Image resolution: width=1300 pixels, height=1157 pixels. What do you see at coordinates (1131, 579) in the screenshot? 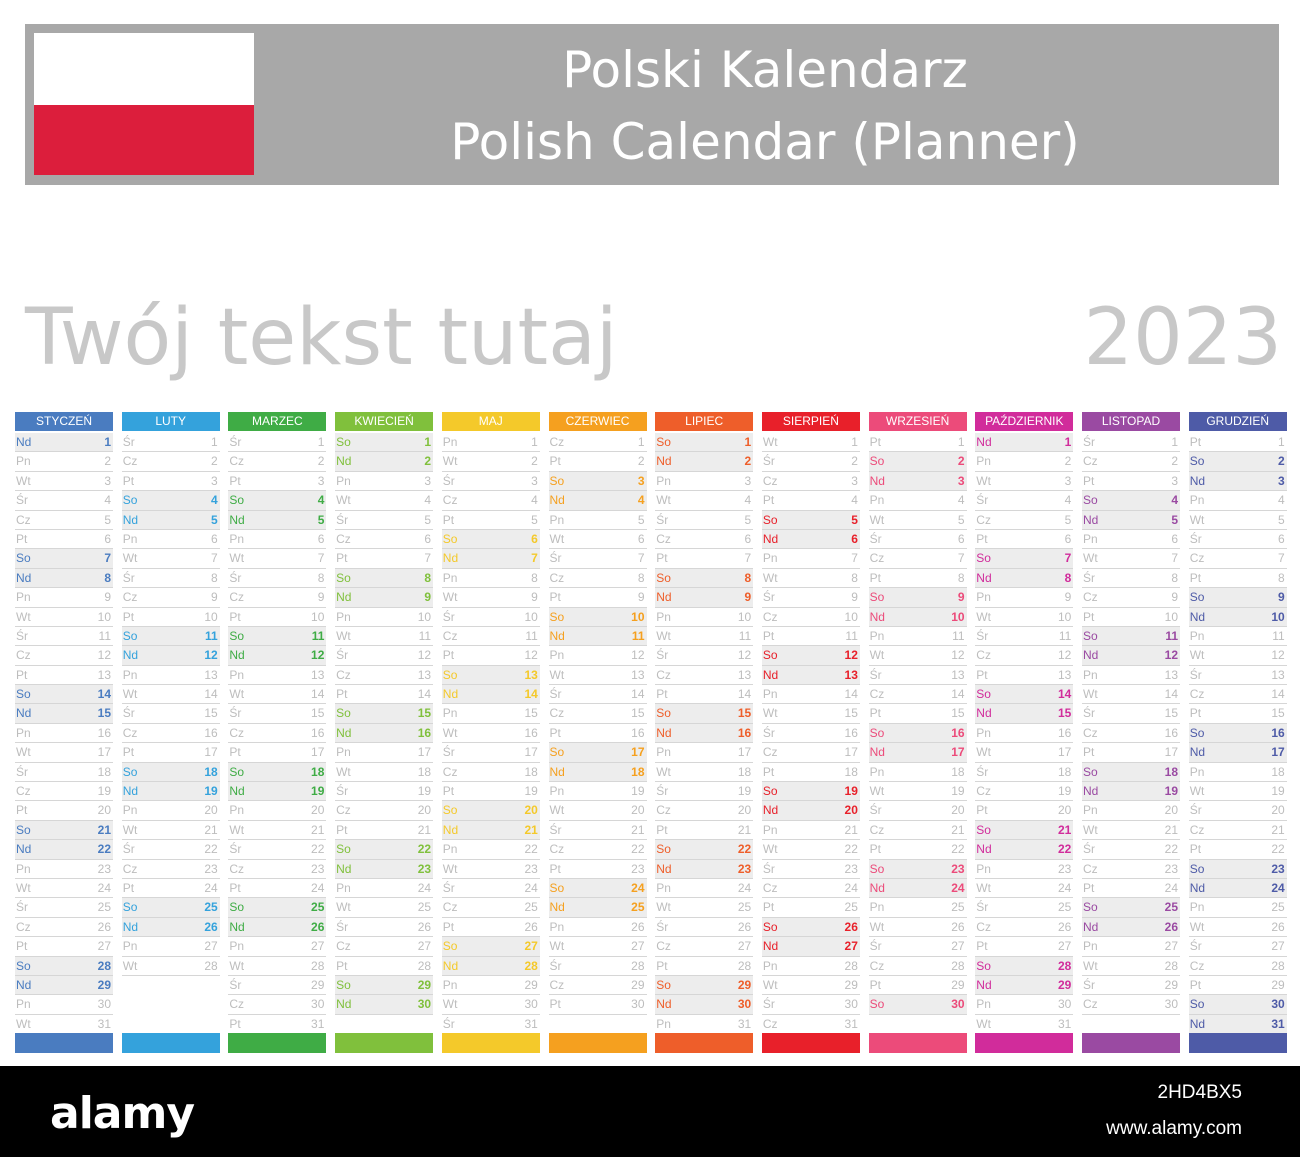
I see `day-row: Śr 8` at bounding box center [1131, 579].